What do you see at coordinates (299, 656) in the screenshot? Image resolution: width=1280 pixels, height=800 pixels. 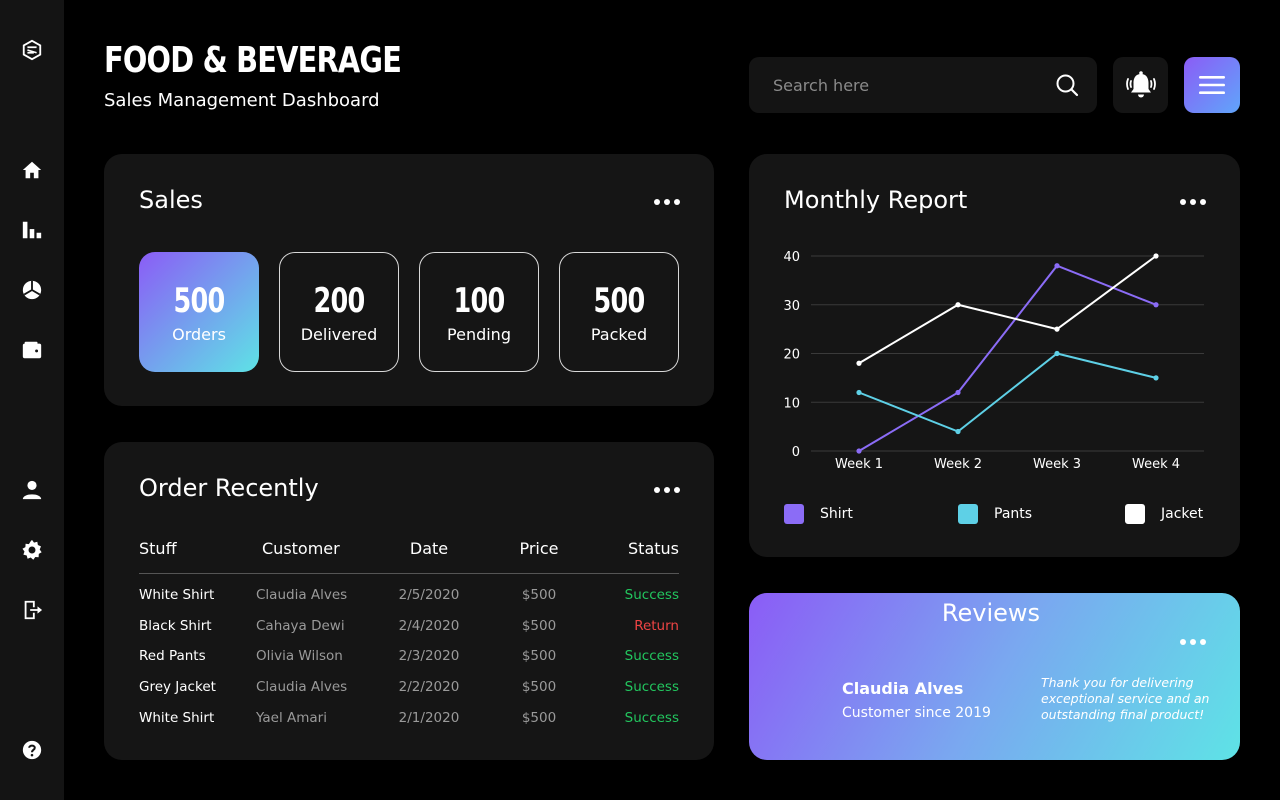 I see `cell-customer: Olivia Wilson` at bounding box center [299, 656].